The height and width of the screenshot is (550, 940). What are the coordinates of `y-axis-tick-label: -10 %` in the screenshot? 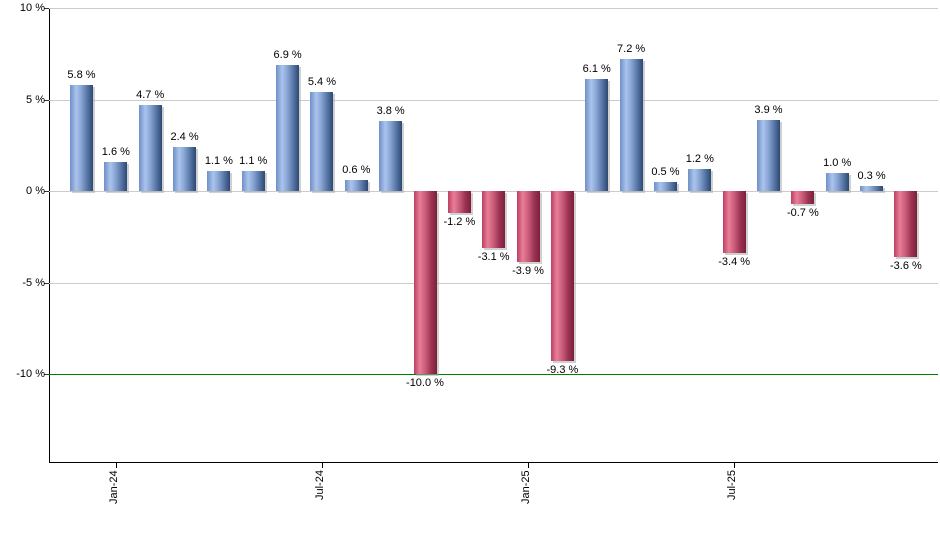 It's located at (30, 374).